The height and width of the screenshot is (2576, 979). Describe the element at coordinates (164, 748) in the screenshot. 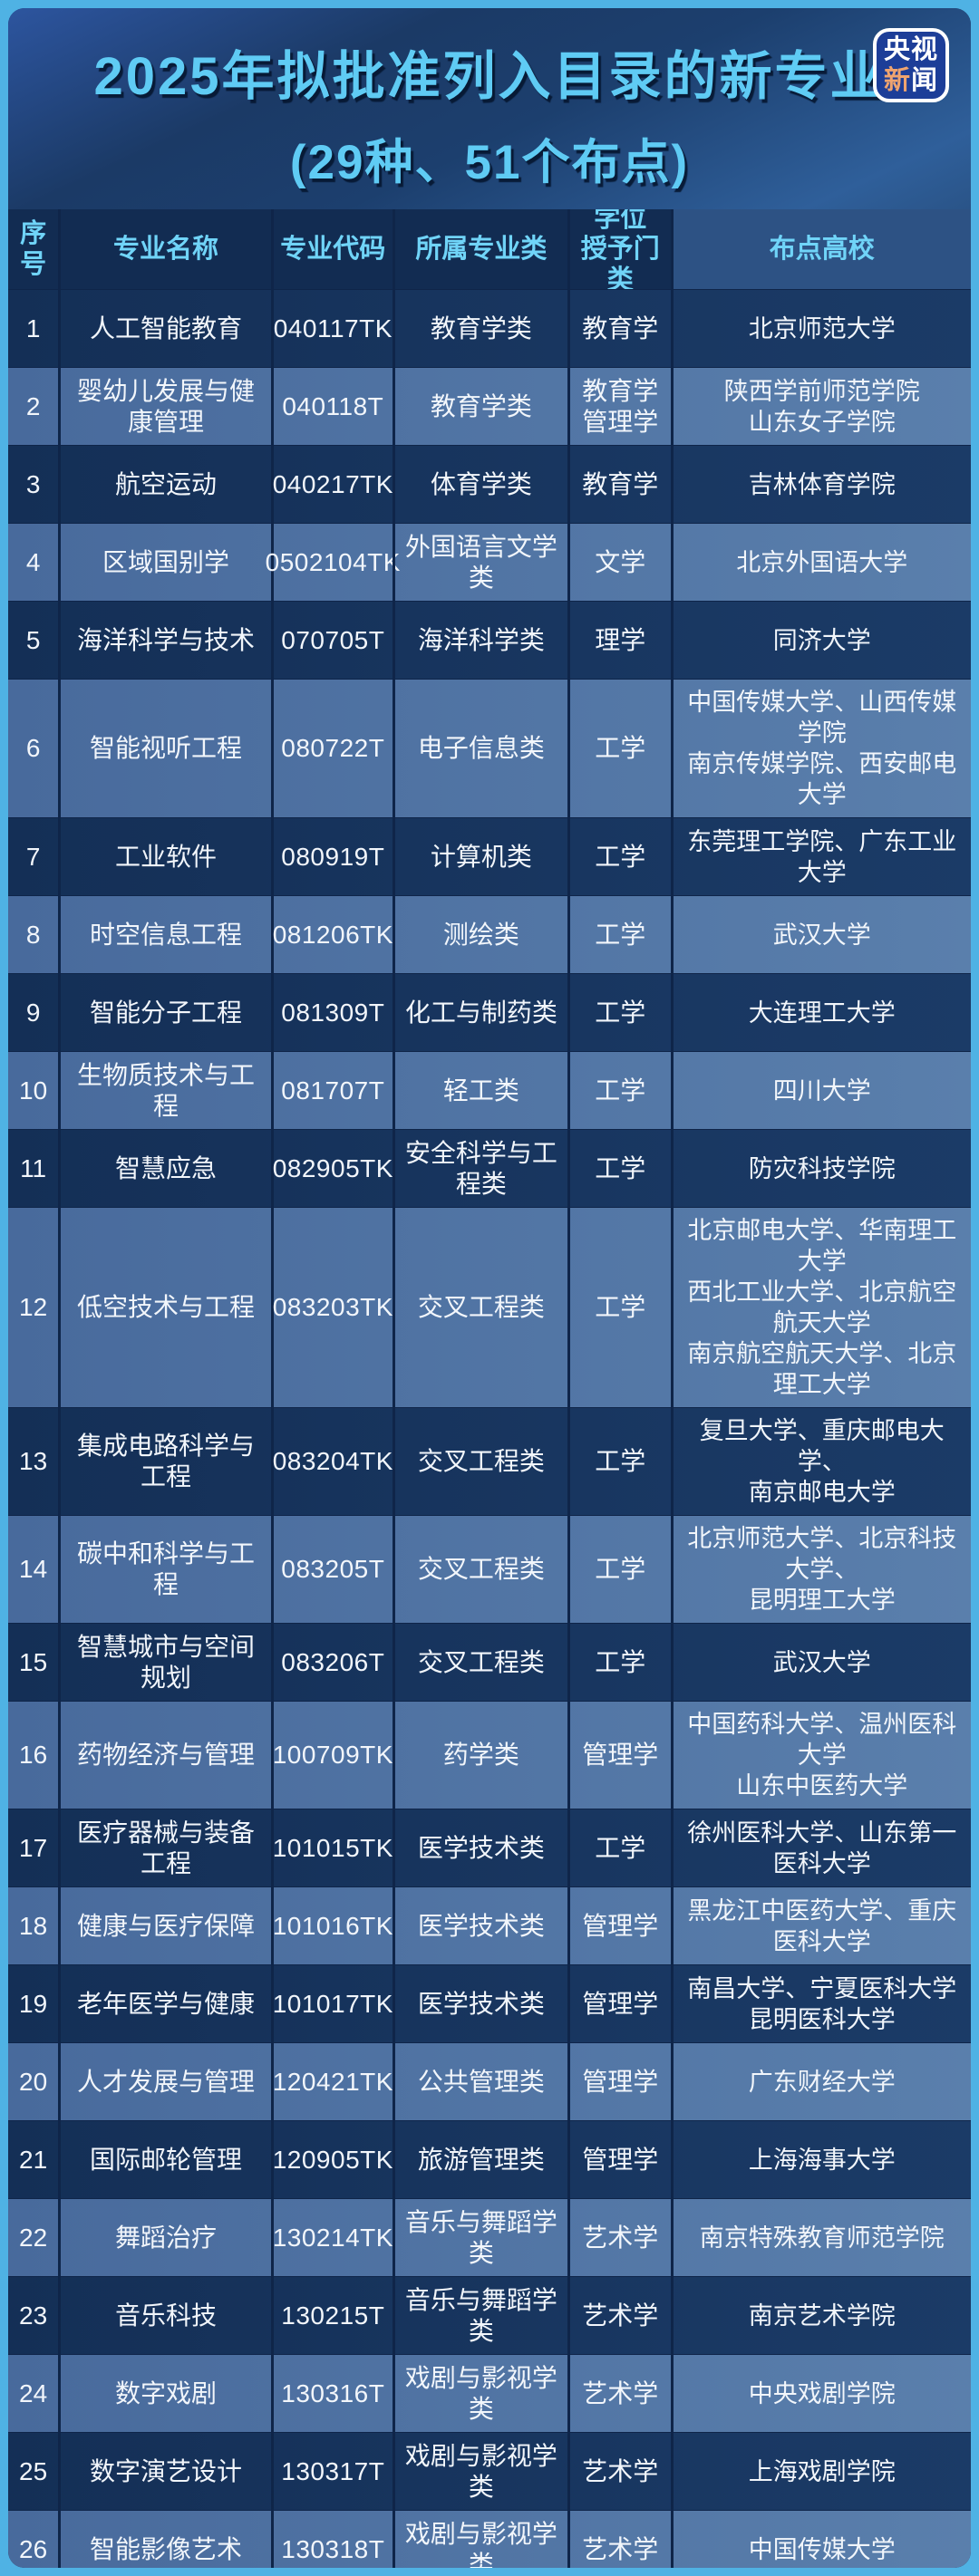

I see `major-name: 智能视听工程` at that location.